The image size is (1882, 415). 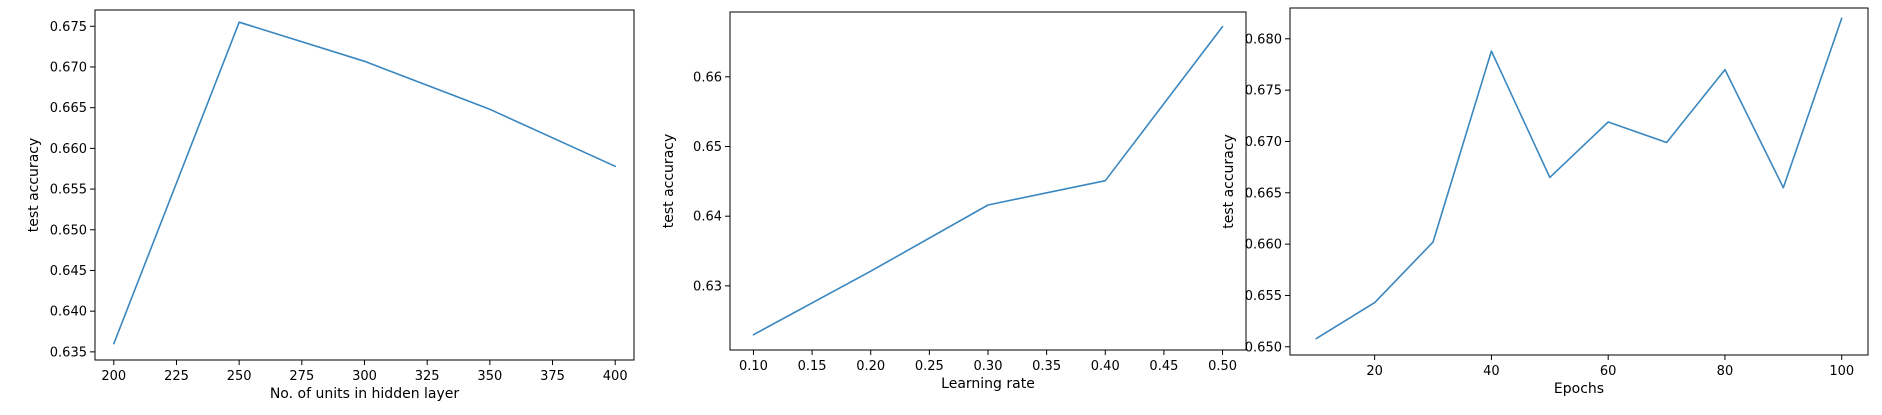 I want to click on x-tick-label-1-0: 200, so click(x=113, y=376).